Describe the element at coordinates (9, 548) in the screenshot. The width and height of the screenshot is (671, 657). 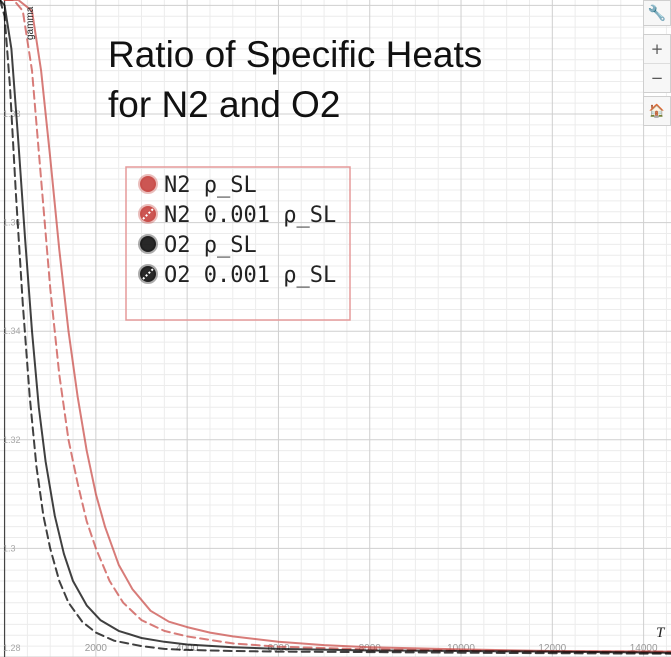
I see `y-tick-label: 1.3` at that location.